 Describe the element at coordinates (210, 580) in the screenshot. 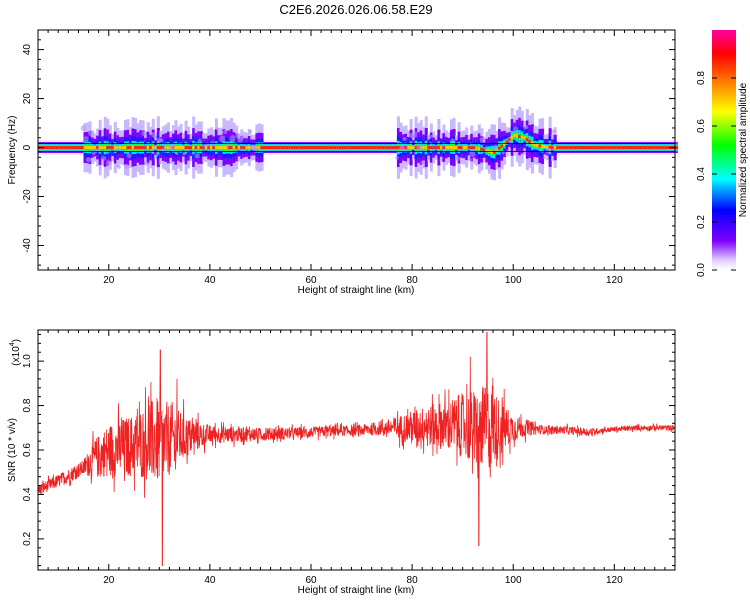

I see `x-tick-label: 40` at that location.